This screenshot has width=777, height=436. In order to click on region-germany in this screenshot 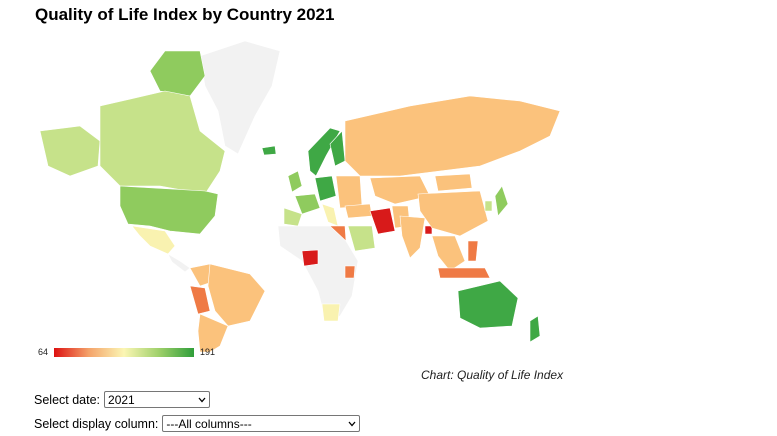, I will do `click(325, 188)`.